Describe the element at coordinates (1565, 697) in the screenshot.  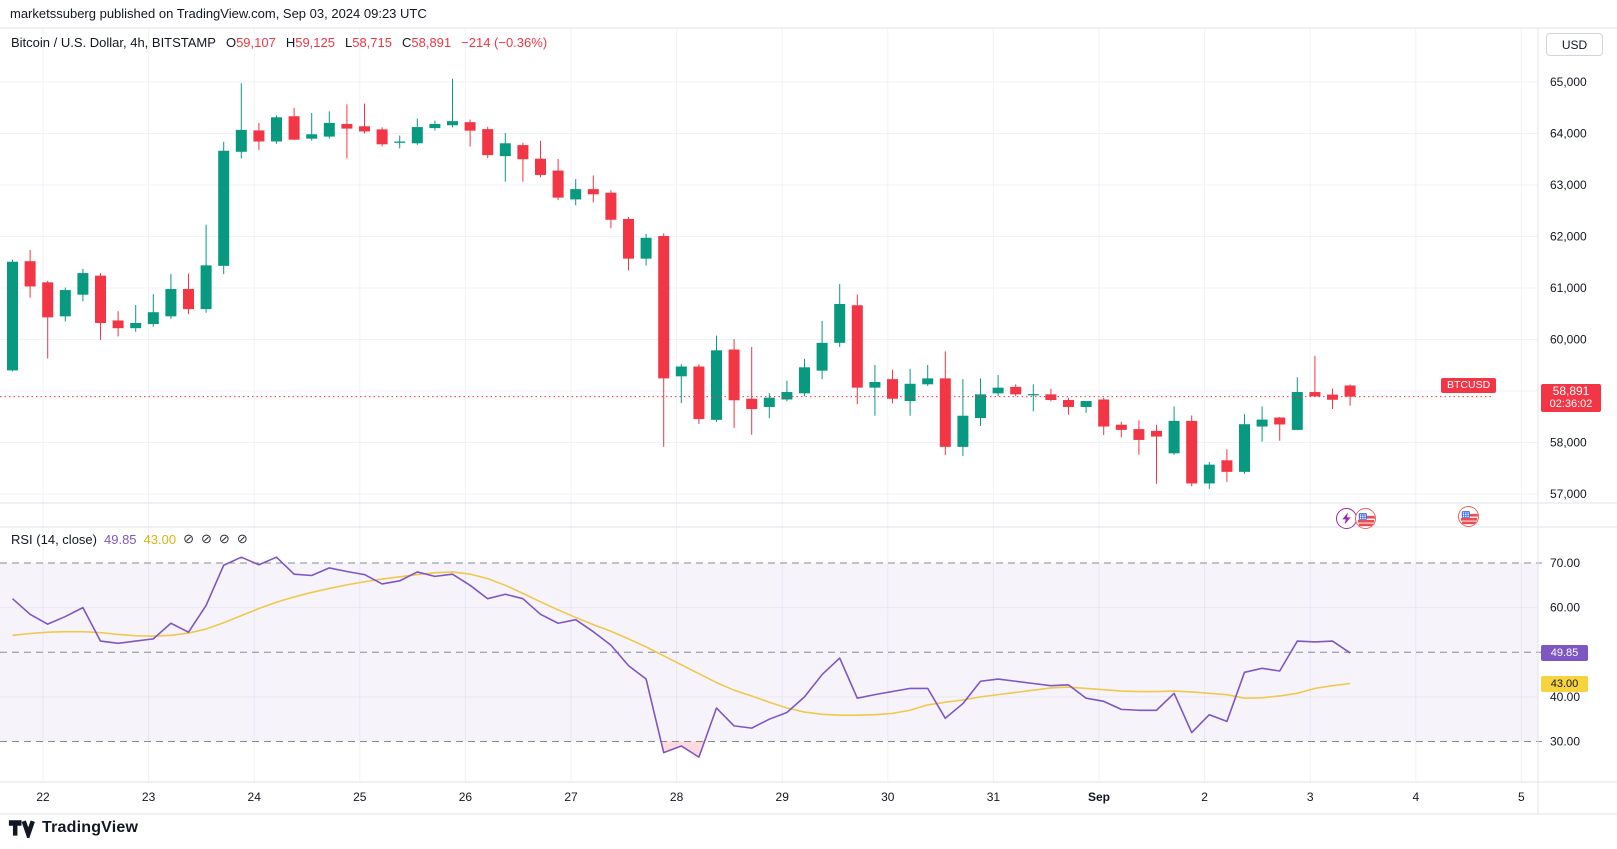
I see `rsi-axis-label: 40.00` at that location.